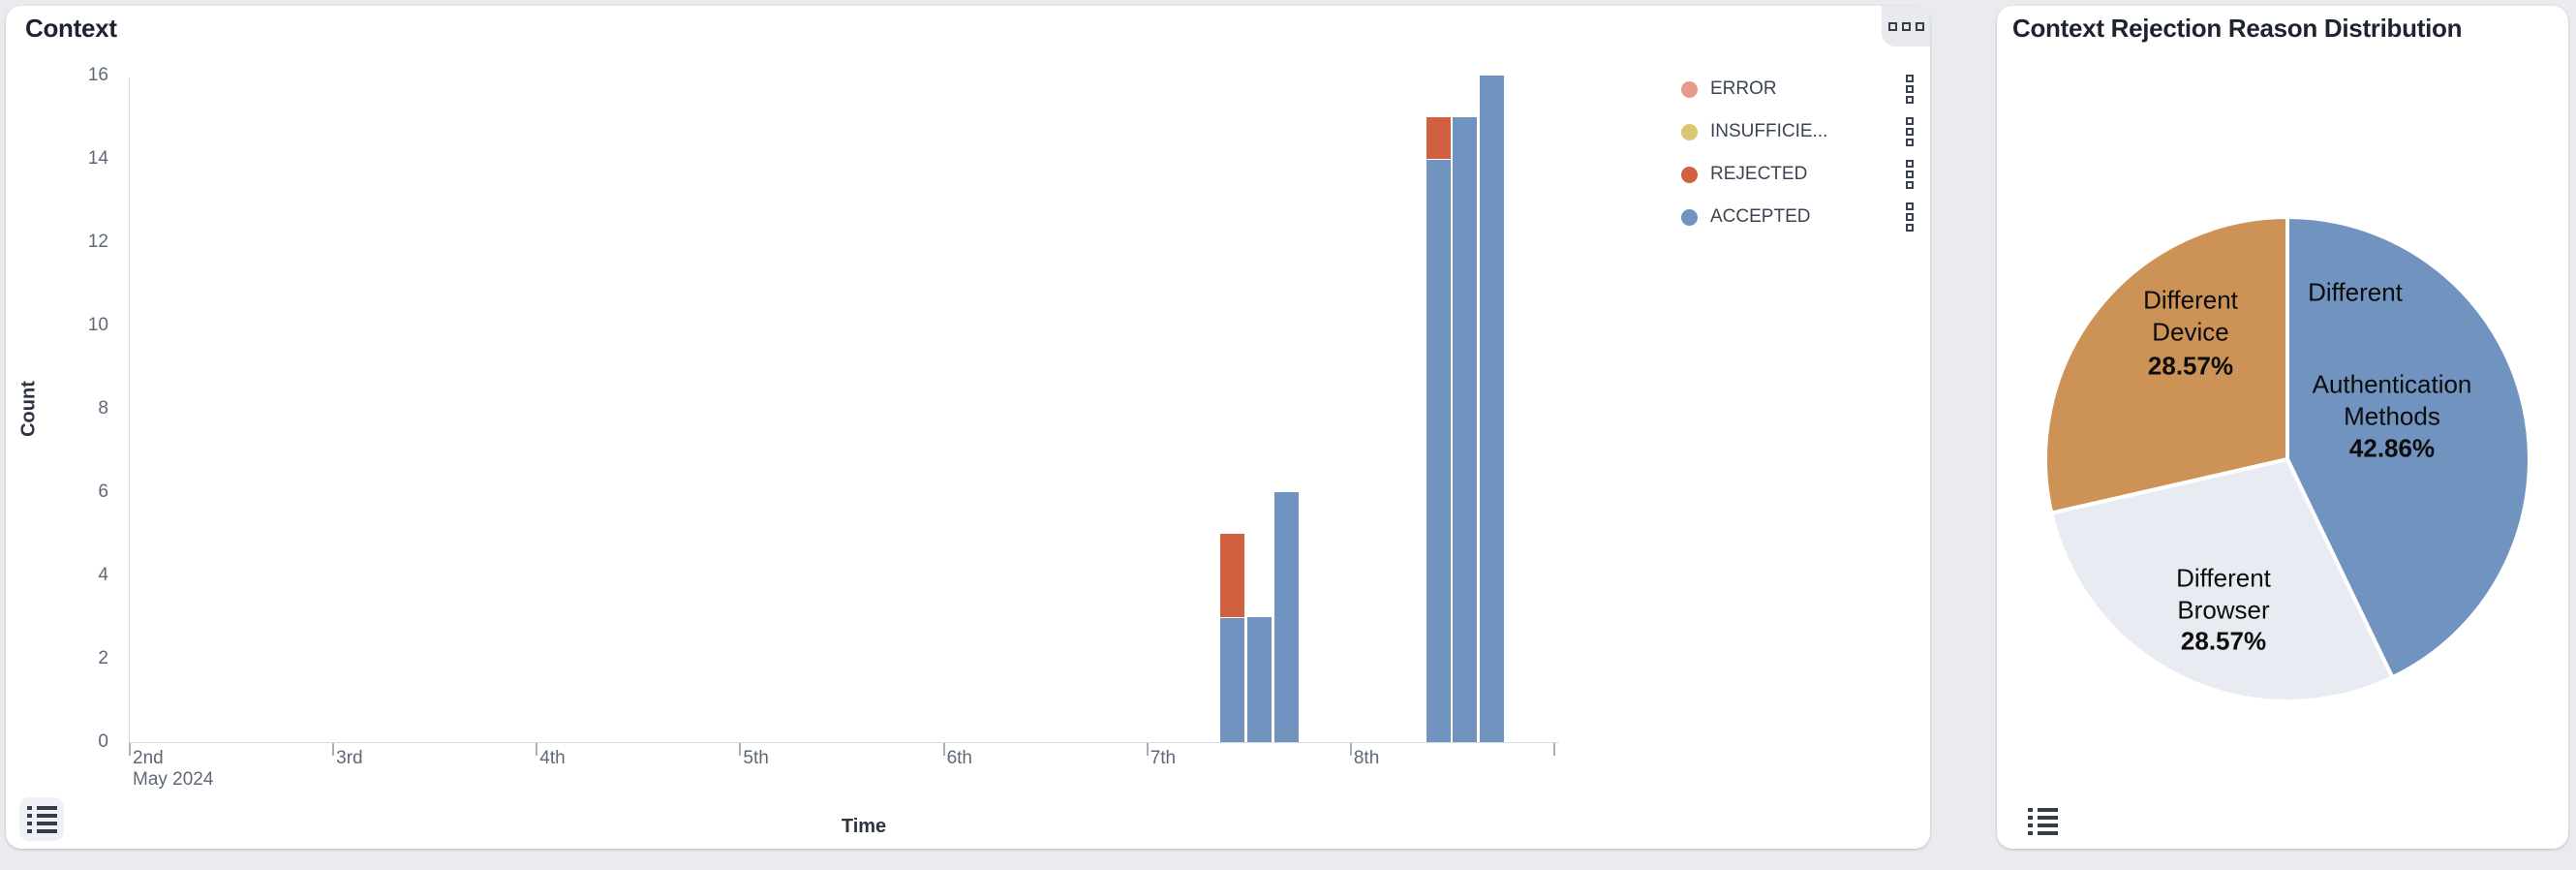 The height and width of the screenshot is (870, 2576). I want to click on legend-label: REJECTED, so click(1759, 174).